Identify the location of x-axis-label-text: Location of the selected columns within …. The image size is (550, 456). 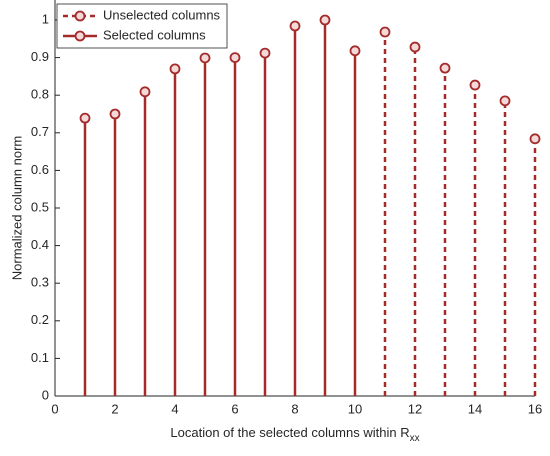
(289, 432).